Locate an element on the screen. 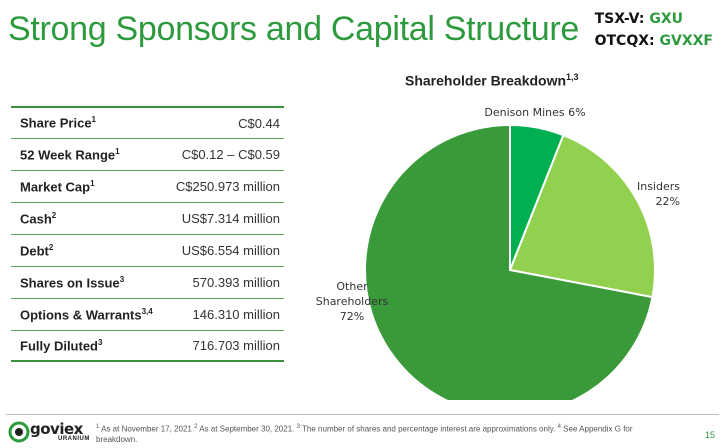 This screenshot has height=448, width=725. table-row: Market Cap1 C$250.973 million is located at coordinates (147, 186).